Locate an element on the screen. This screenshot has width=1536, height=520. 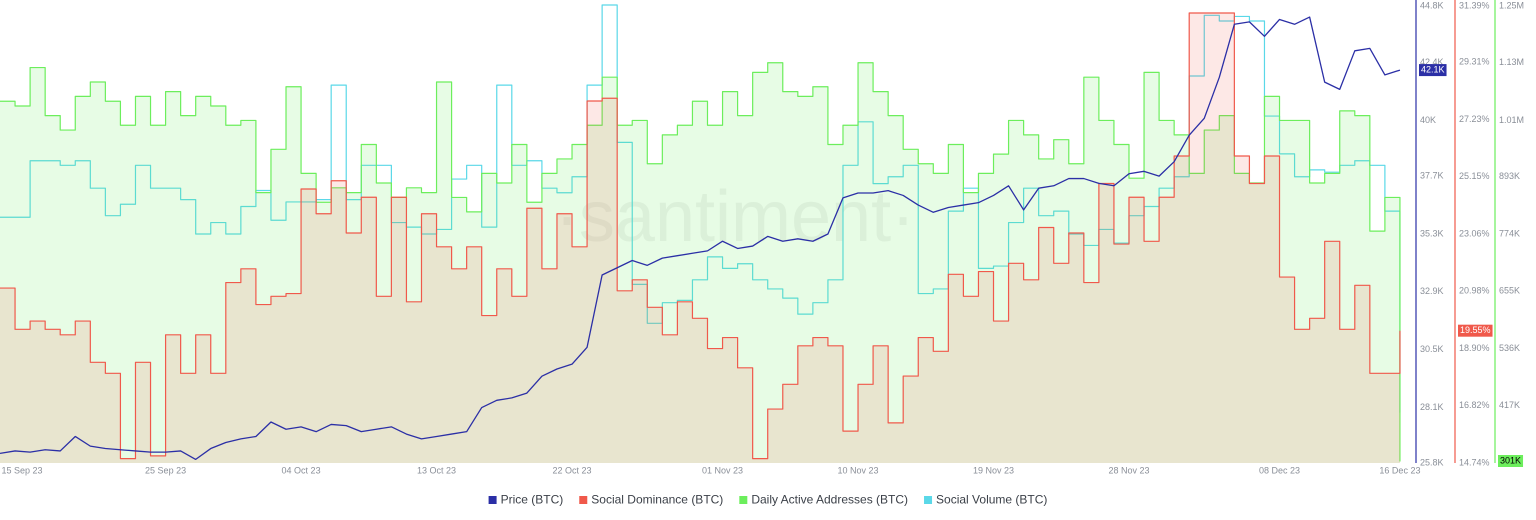
x-tick-label: 15 Sep 23 is located at coordinates (21, 470).